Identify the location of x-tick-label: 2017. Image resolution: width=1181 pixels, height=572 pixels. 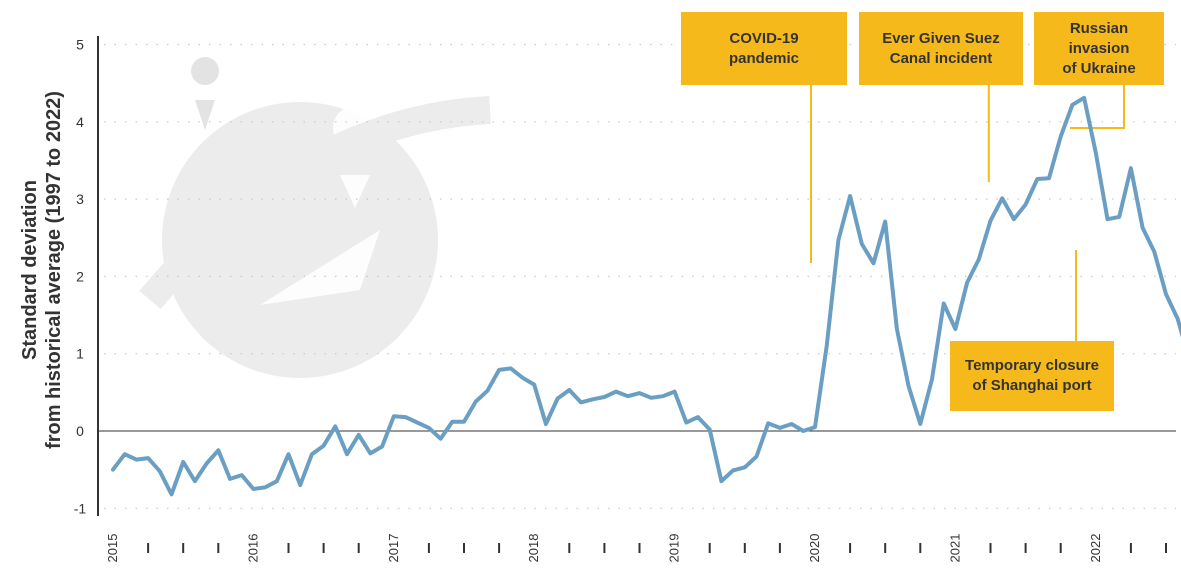
(393, 548).